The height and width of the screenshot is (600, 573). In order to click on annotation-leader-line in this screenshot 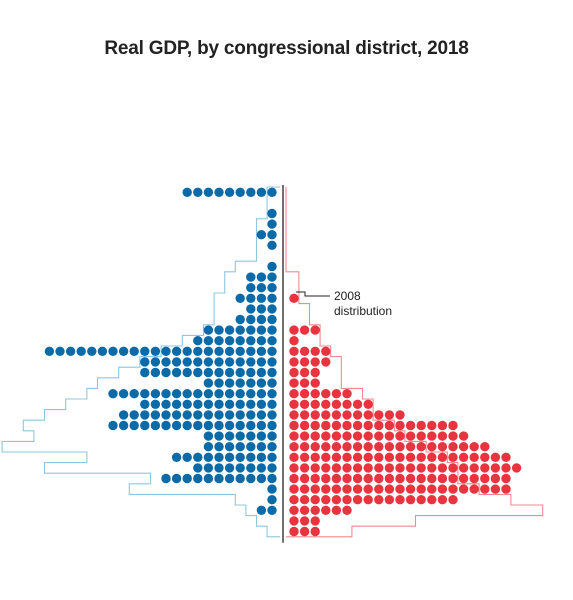, I will do `click(313, 294)`.